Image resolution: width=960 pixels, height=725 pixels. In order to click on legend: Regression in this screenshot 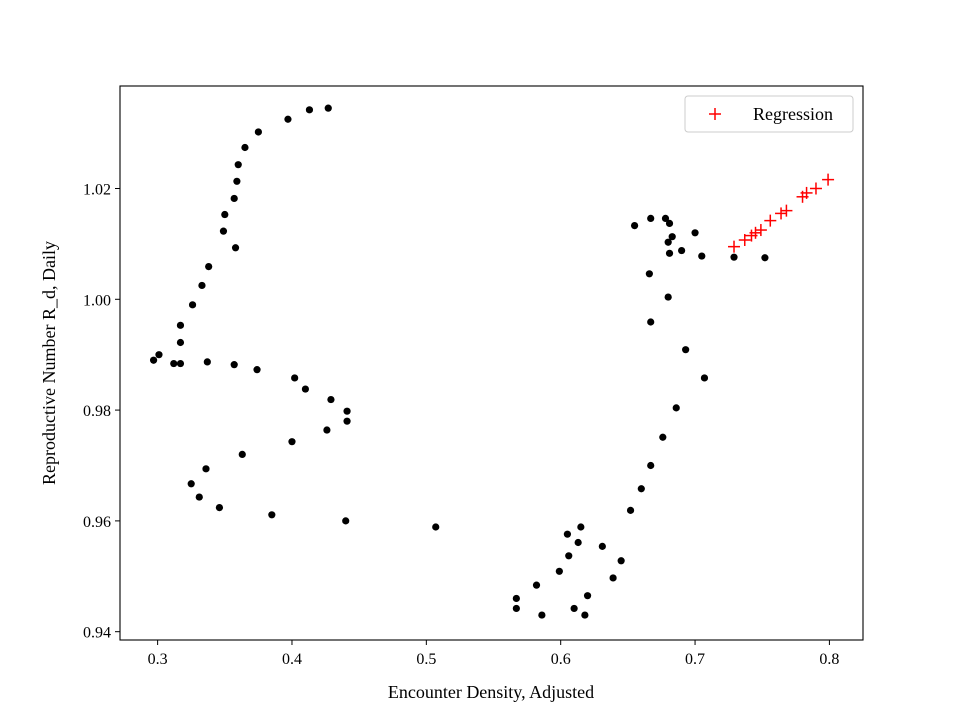, I will do `click(769, 114)`.